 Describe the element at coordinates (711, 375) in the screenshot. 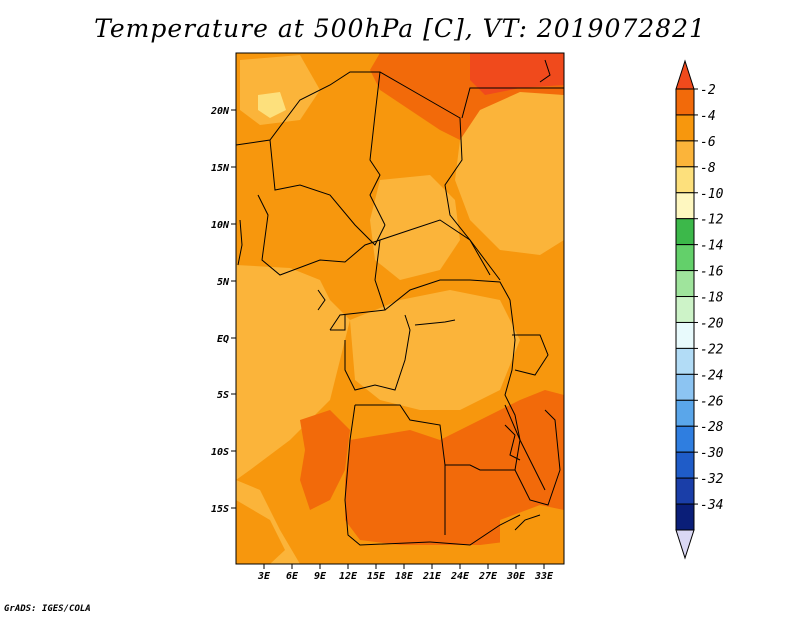

I see `colorbar-label: -24` at that location.